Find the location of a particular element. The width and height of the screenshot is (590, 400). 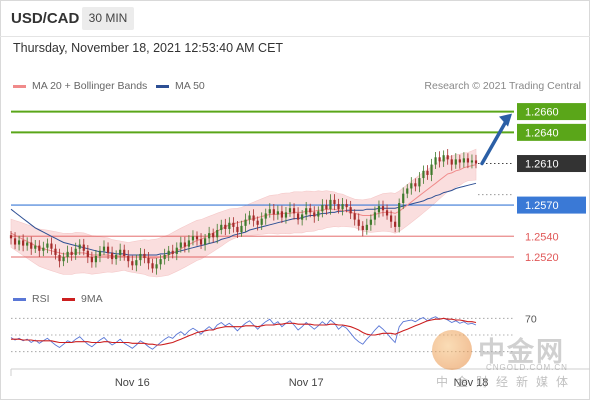

legend-rsi: RSI is located at coordinates (31, 299).